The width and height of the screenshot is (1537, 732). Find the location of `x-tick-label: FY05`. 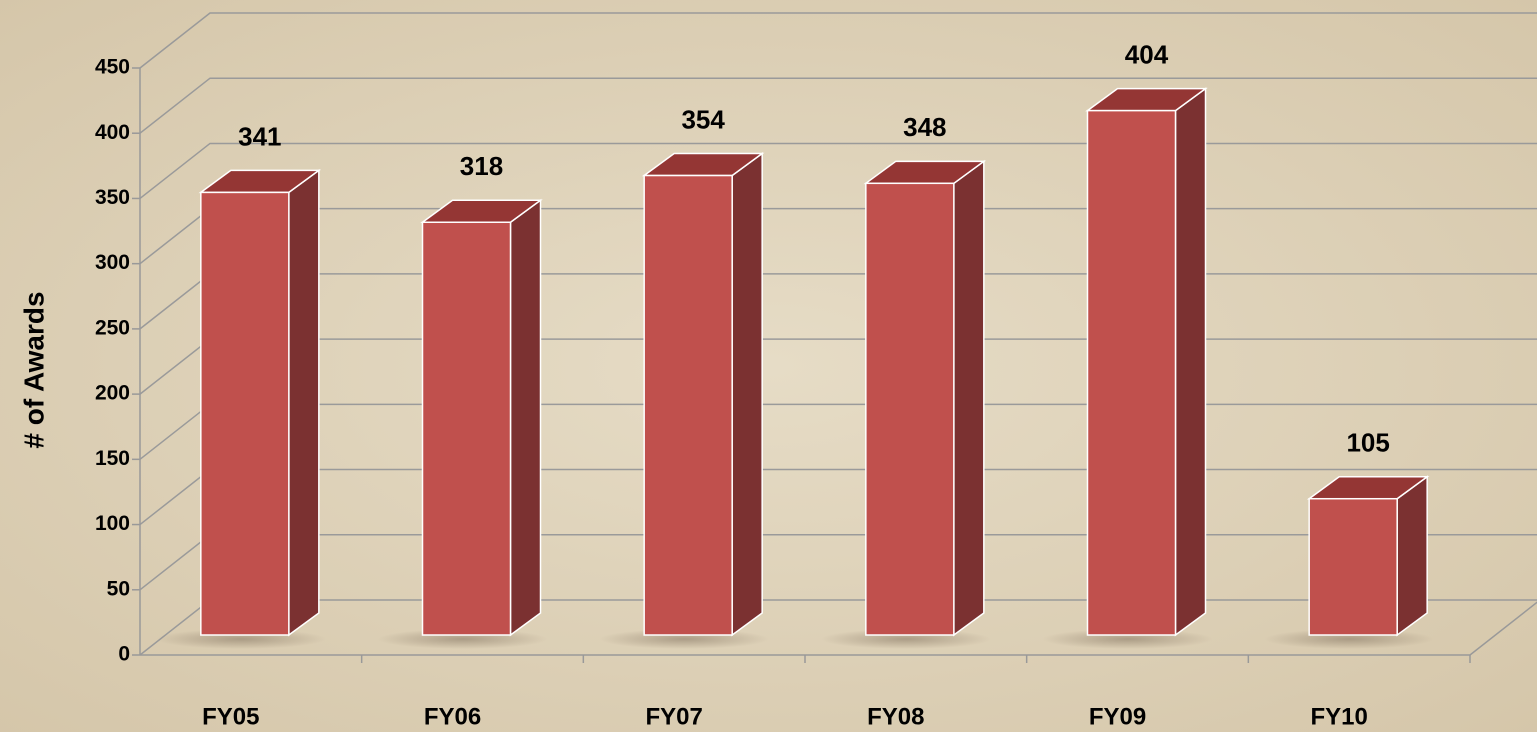

x-tick-label: FY05 is located at coordinates (230, 716).